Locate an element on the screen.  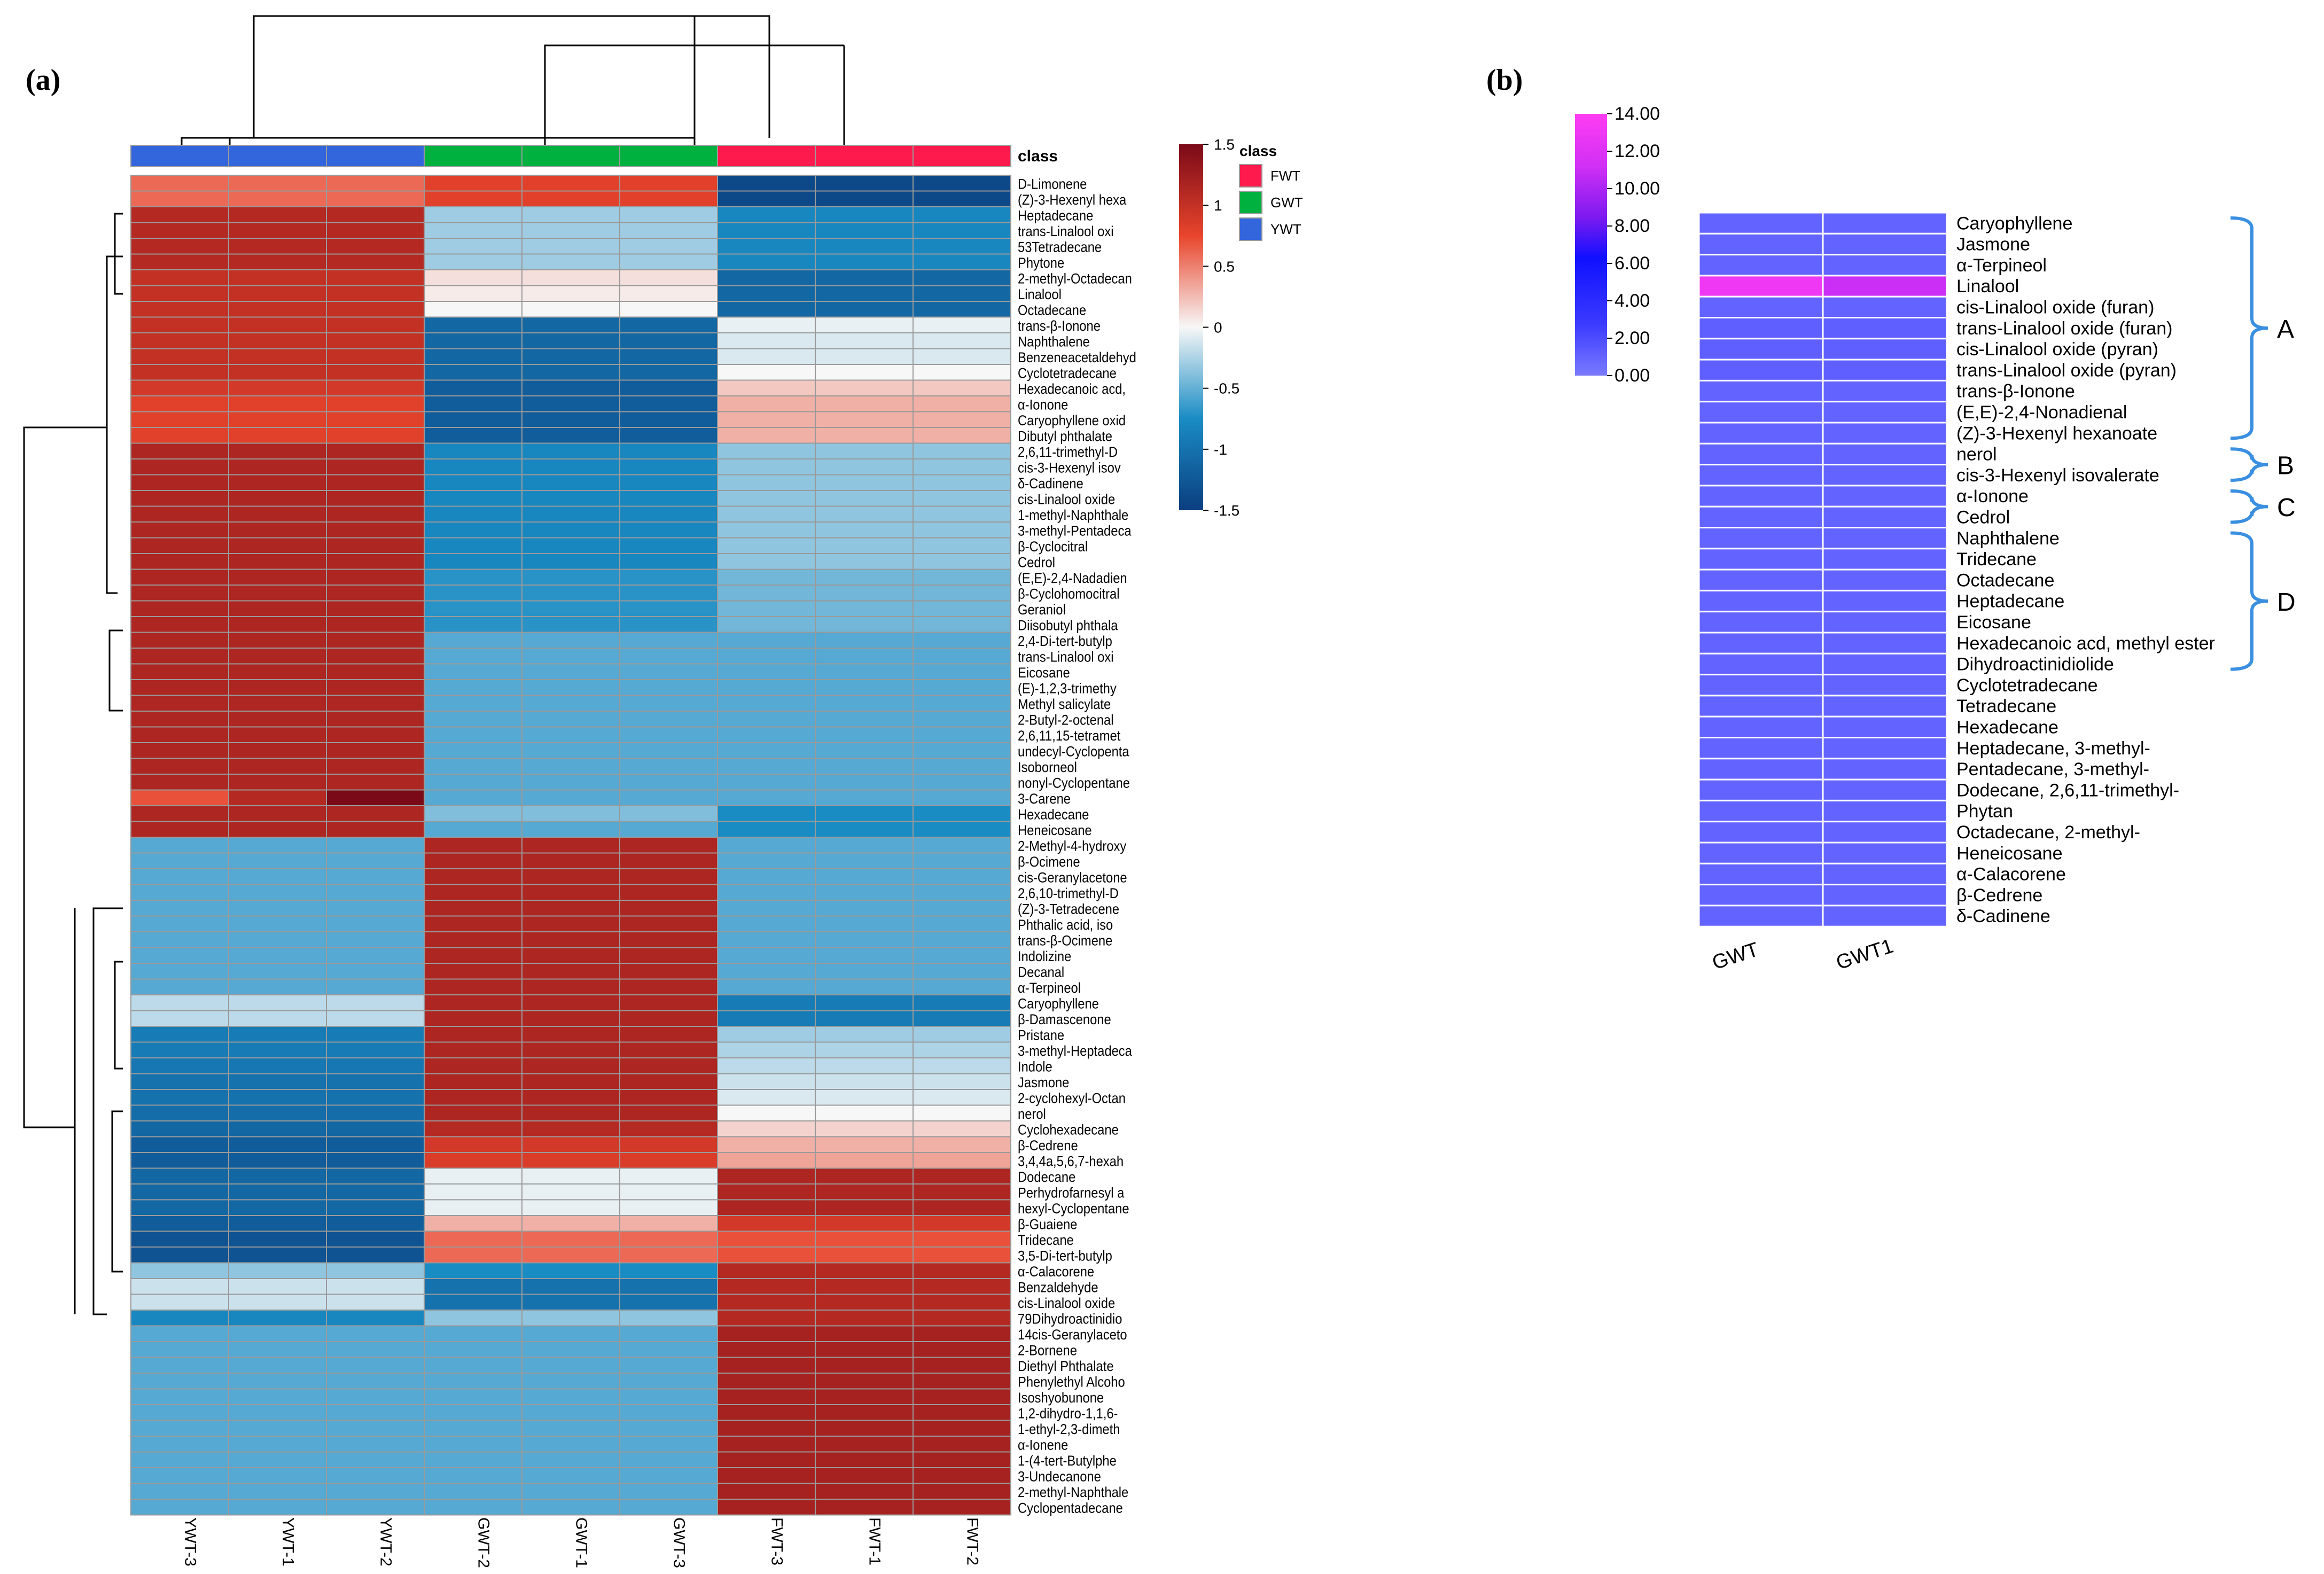
heatmap-b-row-label: Phytan is located at coordinates (1984, 811).